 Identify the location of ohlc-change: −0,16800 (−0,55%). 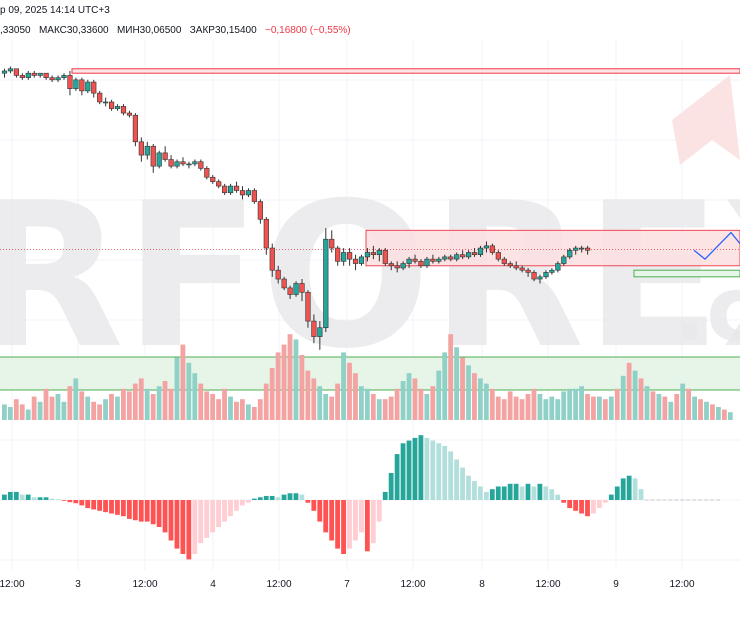
(308, 30).